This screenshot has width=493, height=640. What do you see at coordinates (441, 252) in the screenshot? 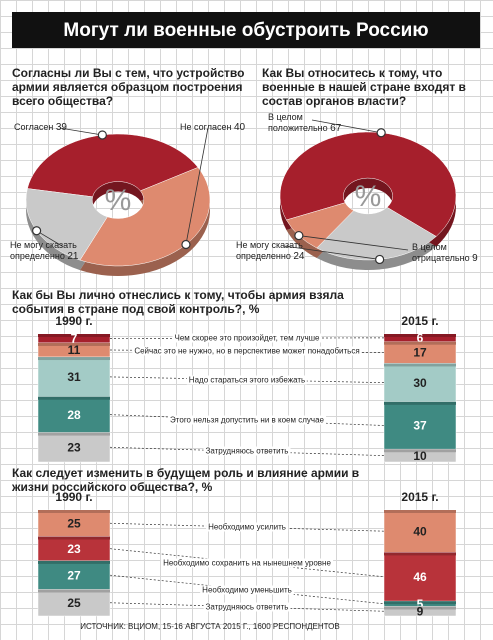
I see `slice-name: В целом отрицательно` at bounding box center [441, 252].